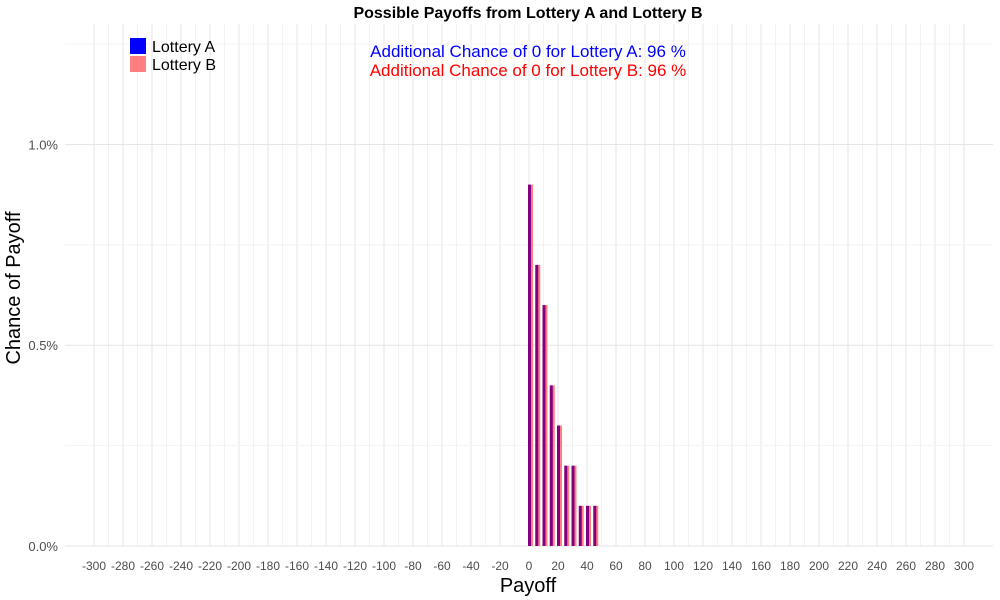 This screenshot has height=600, width=1000. What do you see at coordinates (94, 566) in the screenshot?
I see `x-tick-label: -300` at bounding box center [94, 566].